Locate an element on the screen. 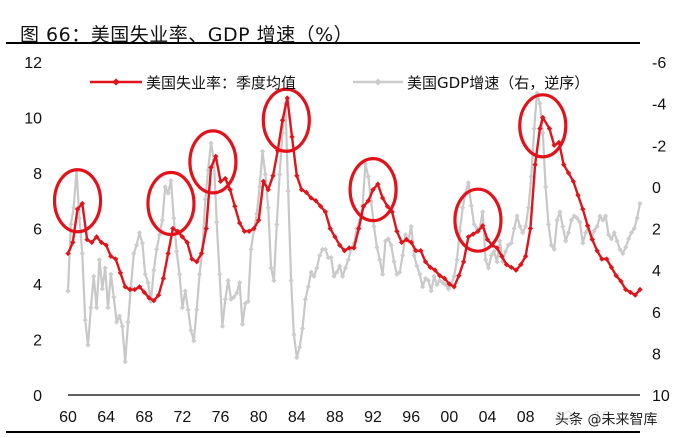 This screenshot has width=698, height=438. chart-title: 图 66：美国失业率、GDP 增速（%） is located at coordinates (187, 35).